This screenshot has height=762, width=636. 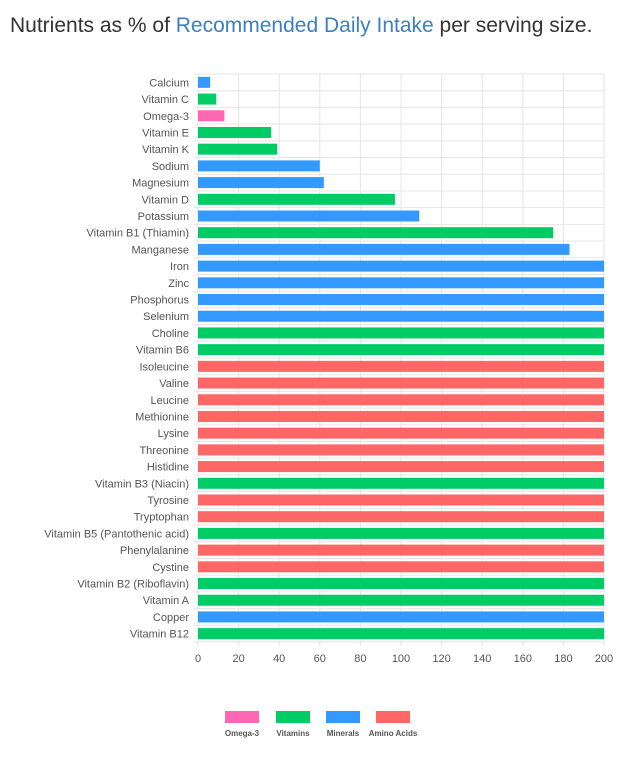 I want to click on legend-swatch-amino-acids, so click(x=393, y=717).